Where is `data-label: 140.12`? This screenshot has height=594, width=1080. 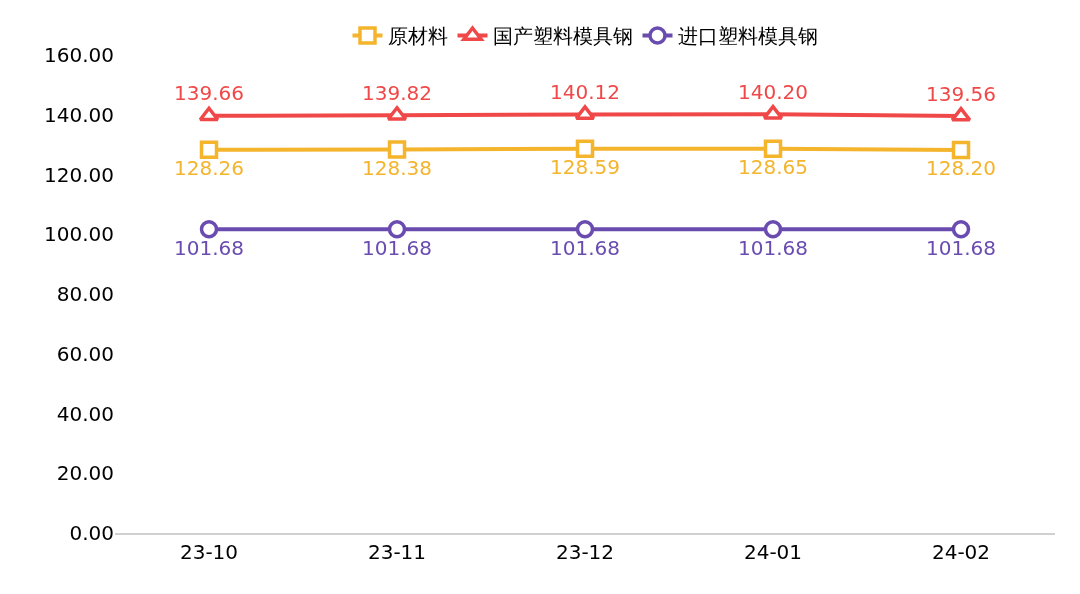
data-label: 140.12 is located at coordinates (585, 92).